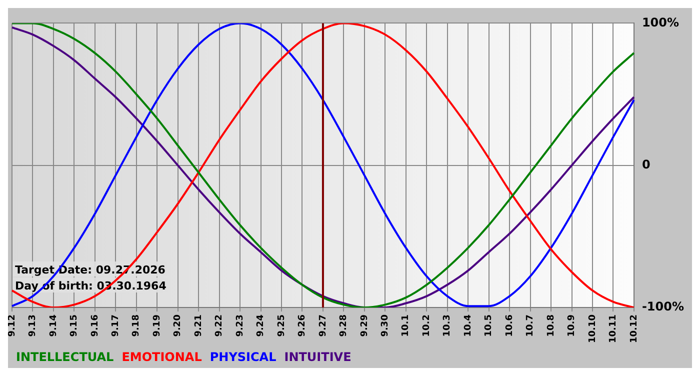  I want to click on x-tick-label: 10.2, so click(427, 325).